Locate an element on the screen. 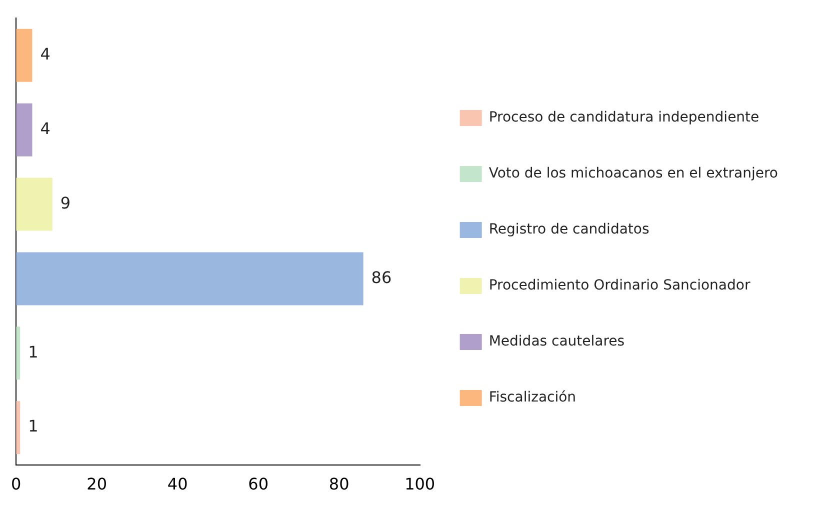 Image resolution: width=817 pixels, height=506 pixels. x-tick-label: 40 is located at coordinates (177, 484).